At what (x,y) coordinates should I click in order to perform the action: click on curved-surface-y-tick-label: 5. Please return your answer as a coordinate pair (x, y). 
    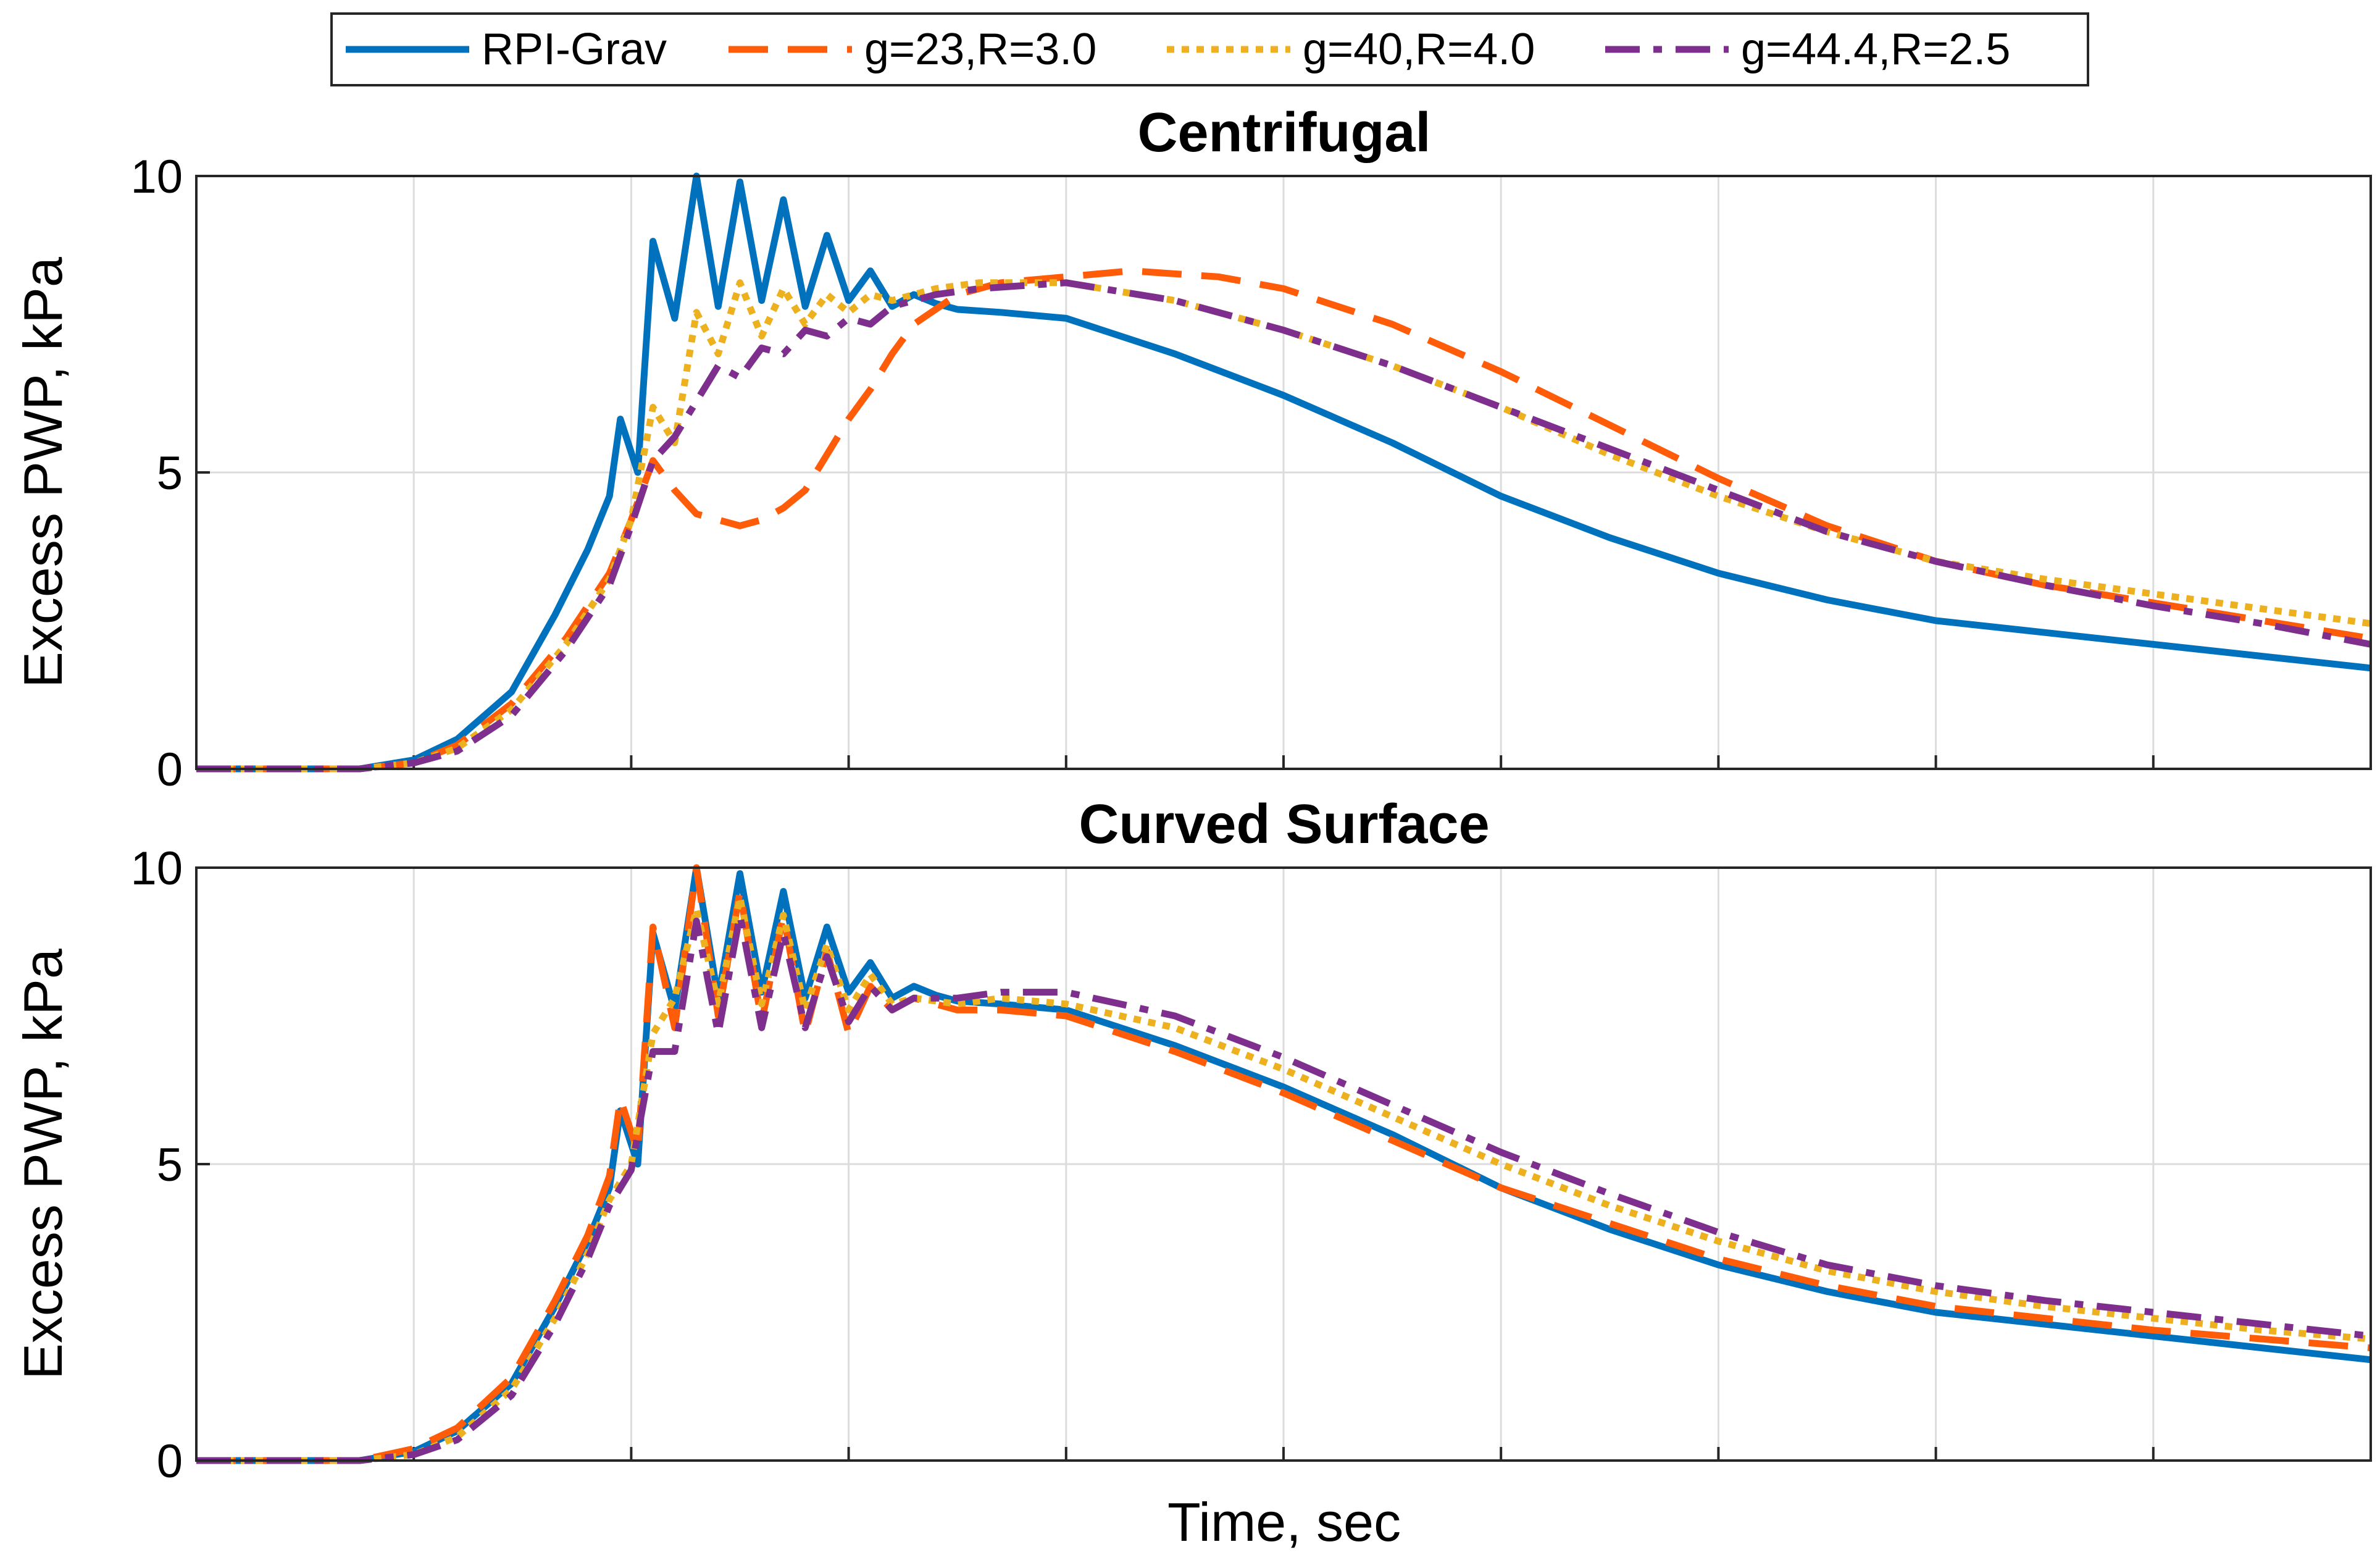
    Looking at the image, I should click on (170, 1165).